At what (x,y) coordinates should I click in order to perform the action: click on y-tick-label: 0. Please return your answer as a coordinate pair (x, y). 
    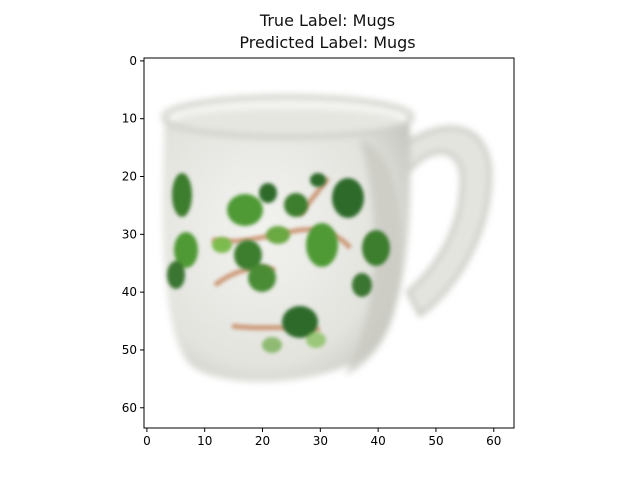
    Looking at the image, I should click on (133, 61).